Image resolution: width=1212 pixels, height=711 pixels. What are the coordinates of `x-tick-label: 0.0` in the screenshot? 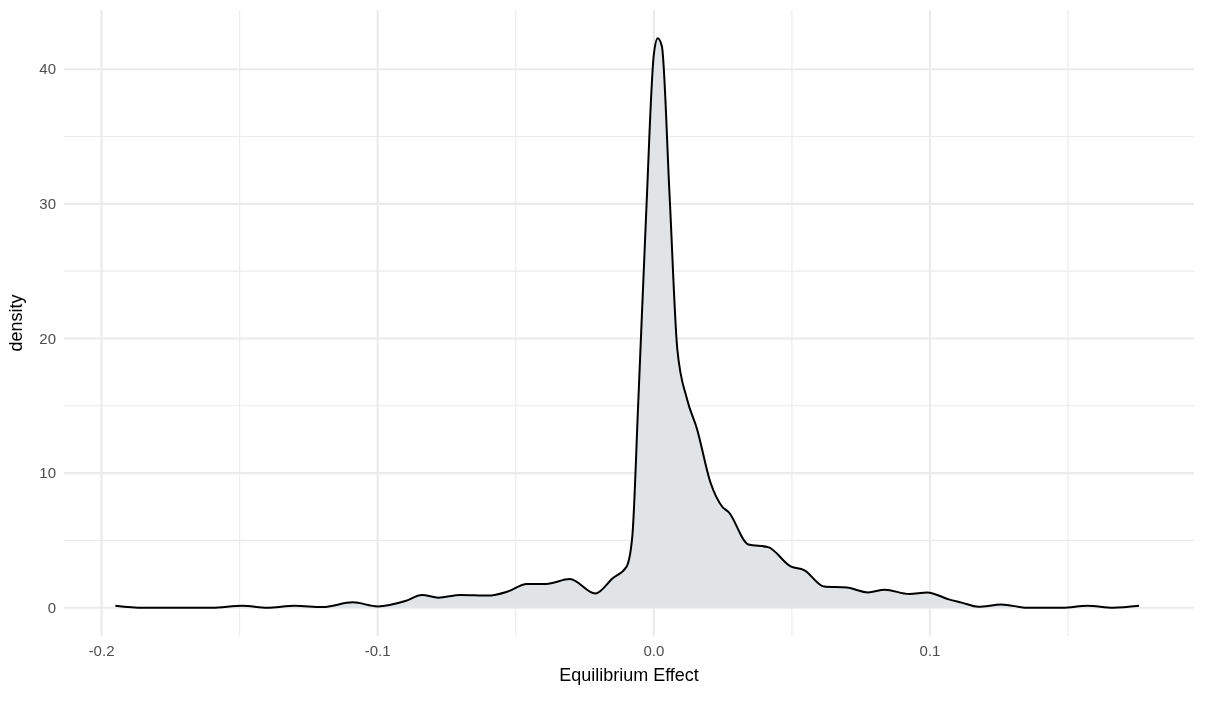 It's located at (654, 650).